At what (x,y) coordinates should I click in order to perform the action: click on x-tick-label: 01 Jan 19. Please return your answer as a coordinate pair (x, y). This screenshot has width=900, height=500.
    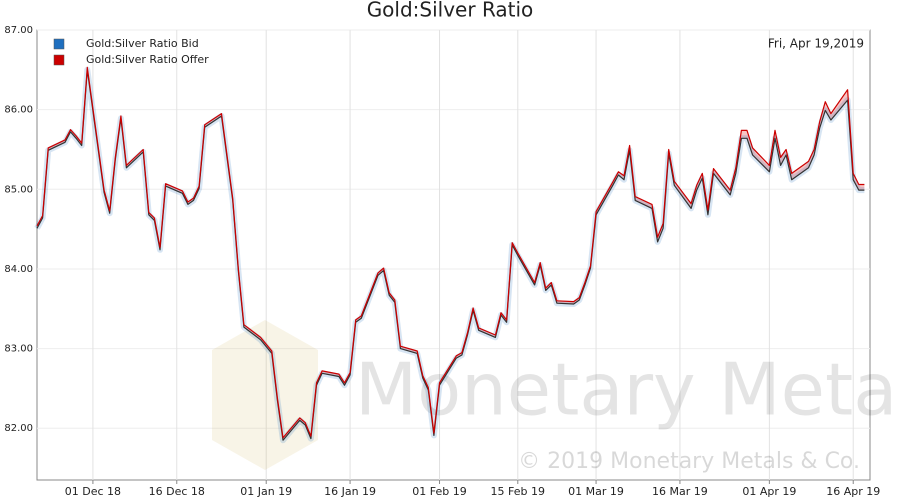
    Looking at the image, I should click on (266, 491).